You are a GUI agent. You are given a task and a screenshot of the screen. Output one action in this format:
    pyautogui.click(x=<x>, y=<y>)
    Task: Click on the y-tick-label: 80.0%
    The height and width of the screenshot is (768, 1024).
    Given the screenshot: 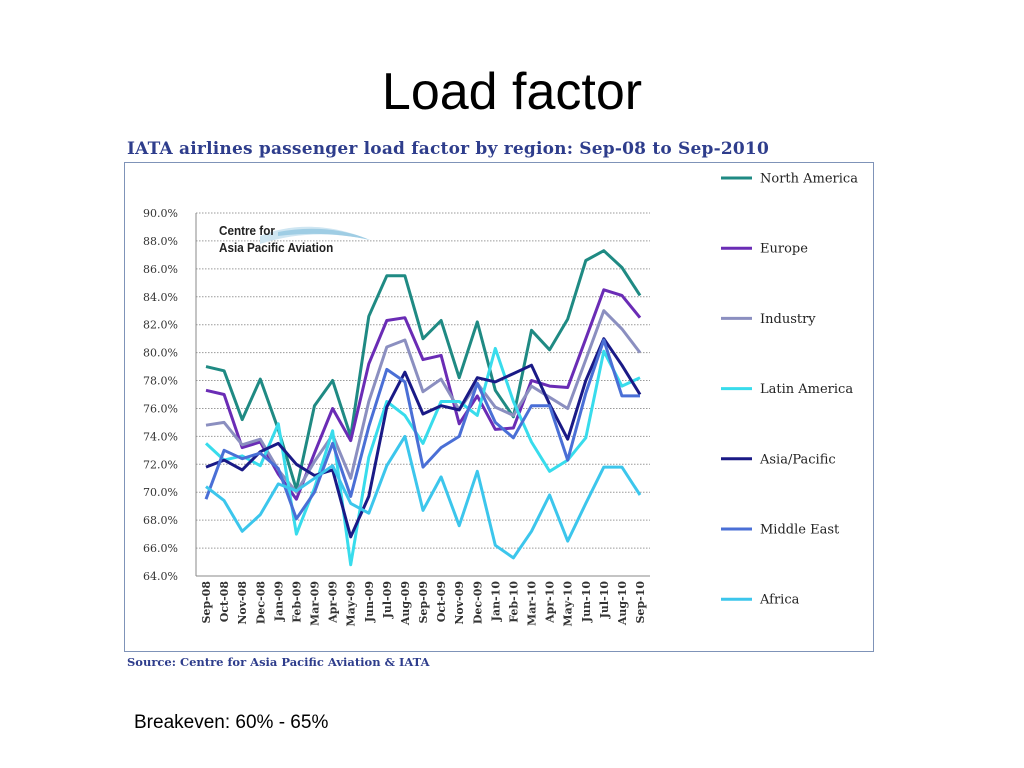 What is the action you would take?
    pyautogui.click(x=160, y=353)
    